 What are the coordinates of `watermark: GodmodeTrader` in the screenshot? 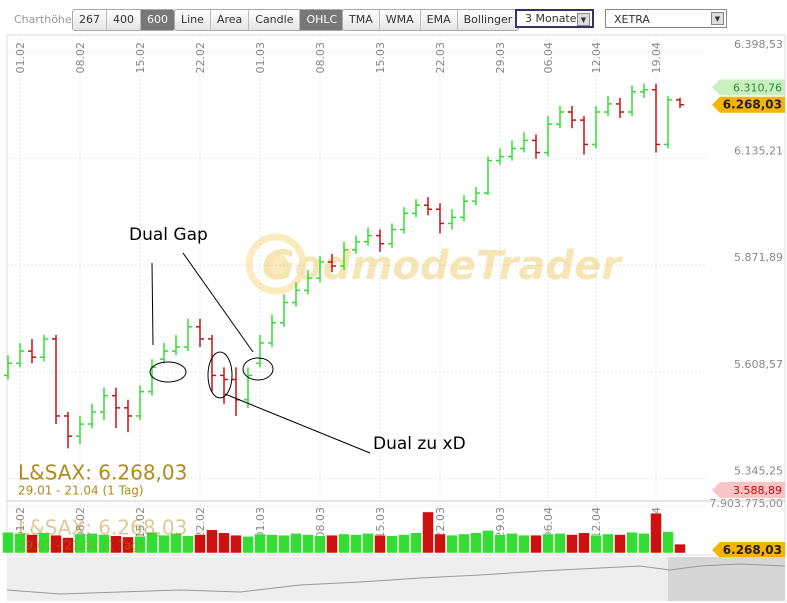 It's located at (434, 264).